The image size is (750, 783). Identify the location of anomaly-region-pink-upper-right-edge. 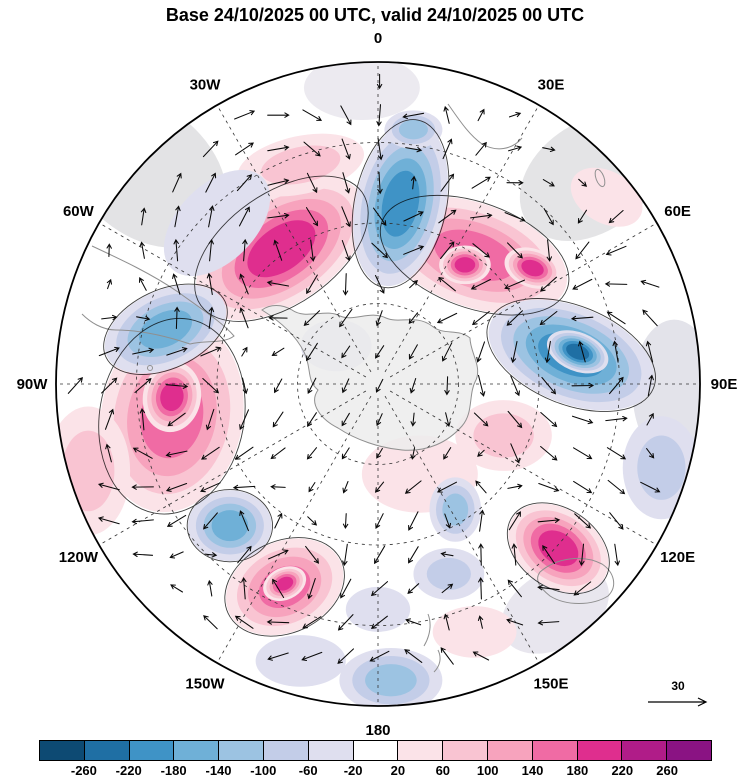
(606, 197).